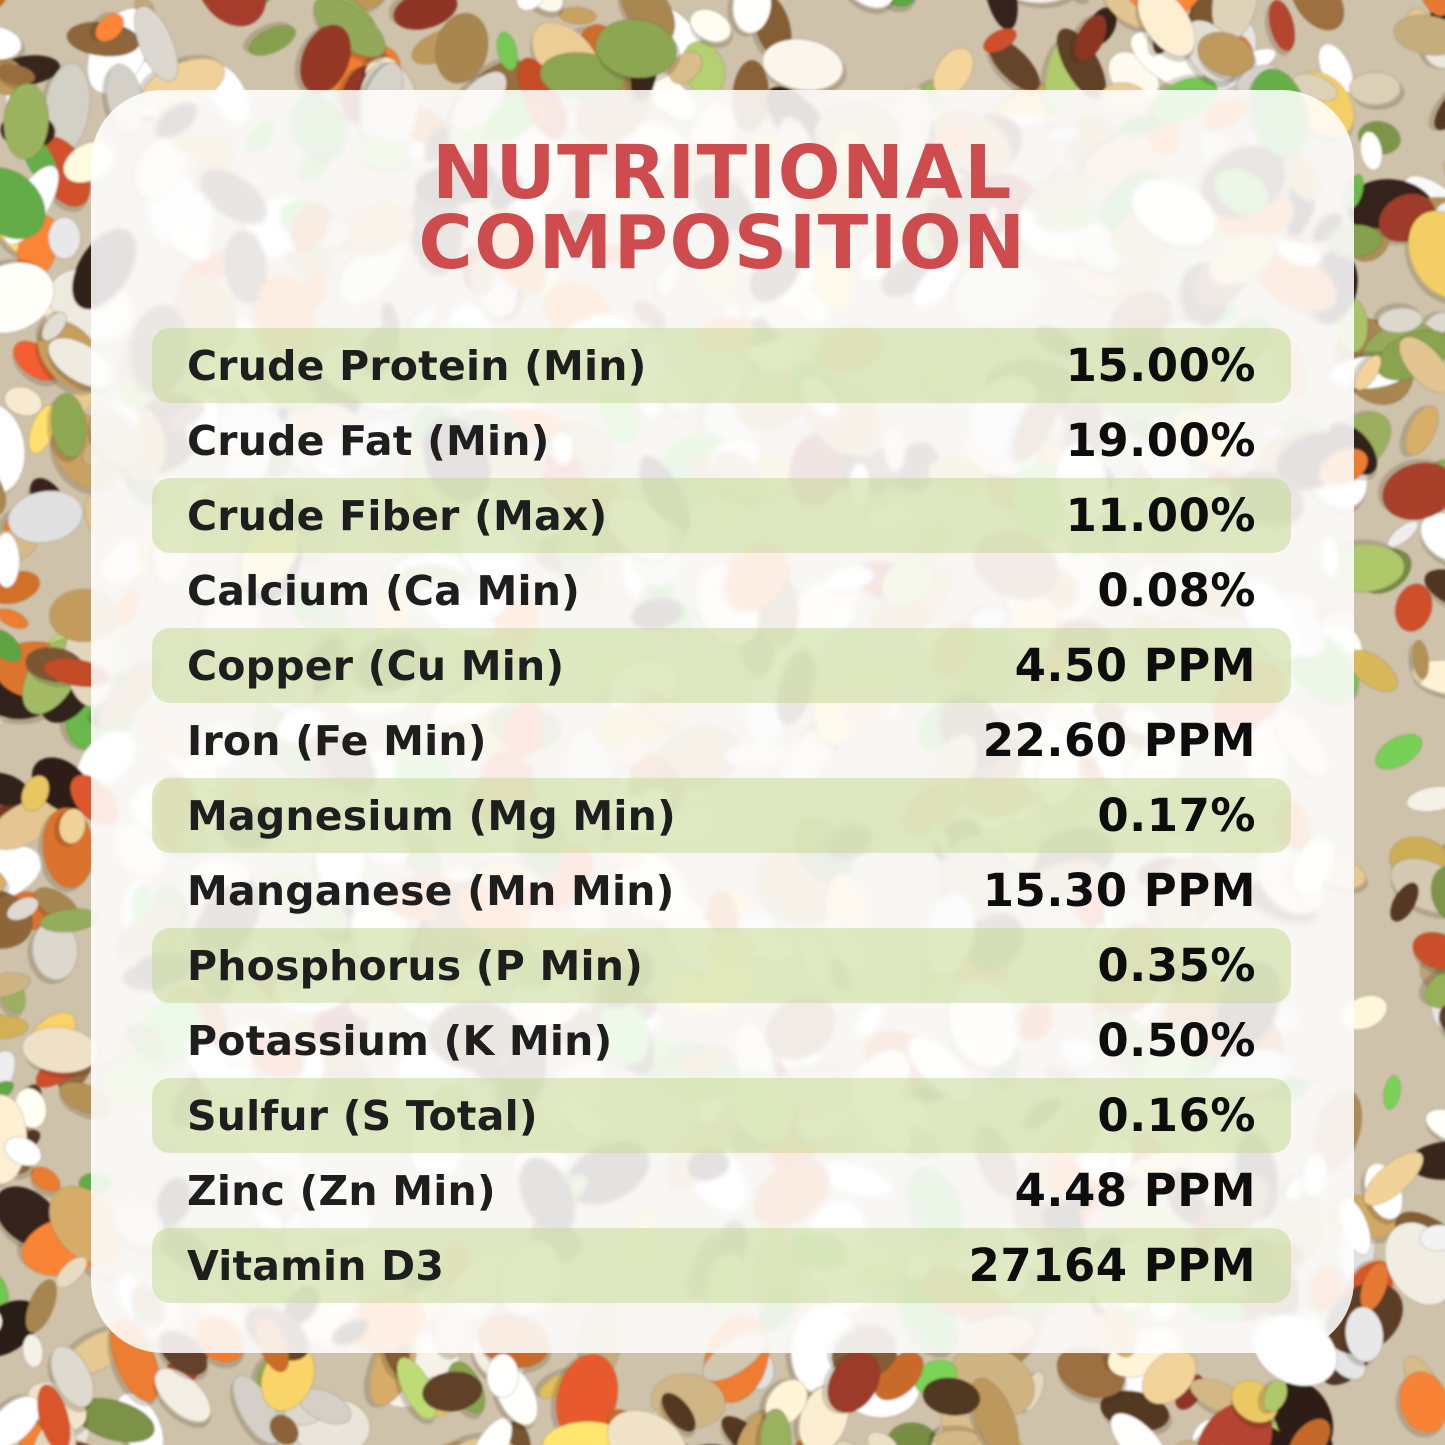 The image size is (1445, 1445). I want to click on nutrient-value: 0.16%, so click(1176, 1115).